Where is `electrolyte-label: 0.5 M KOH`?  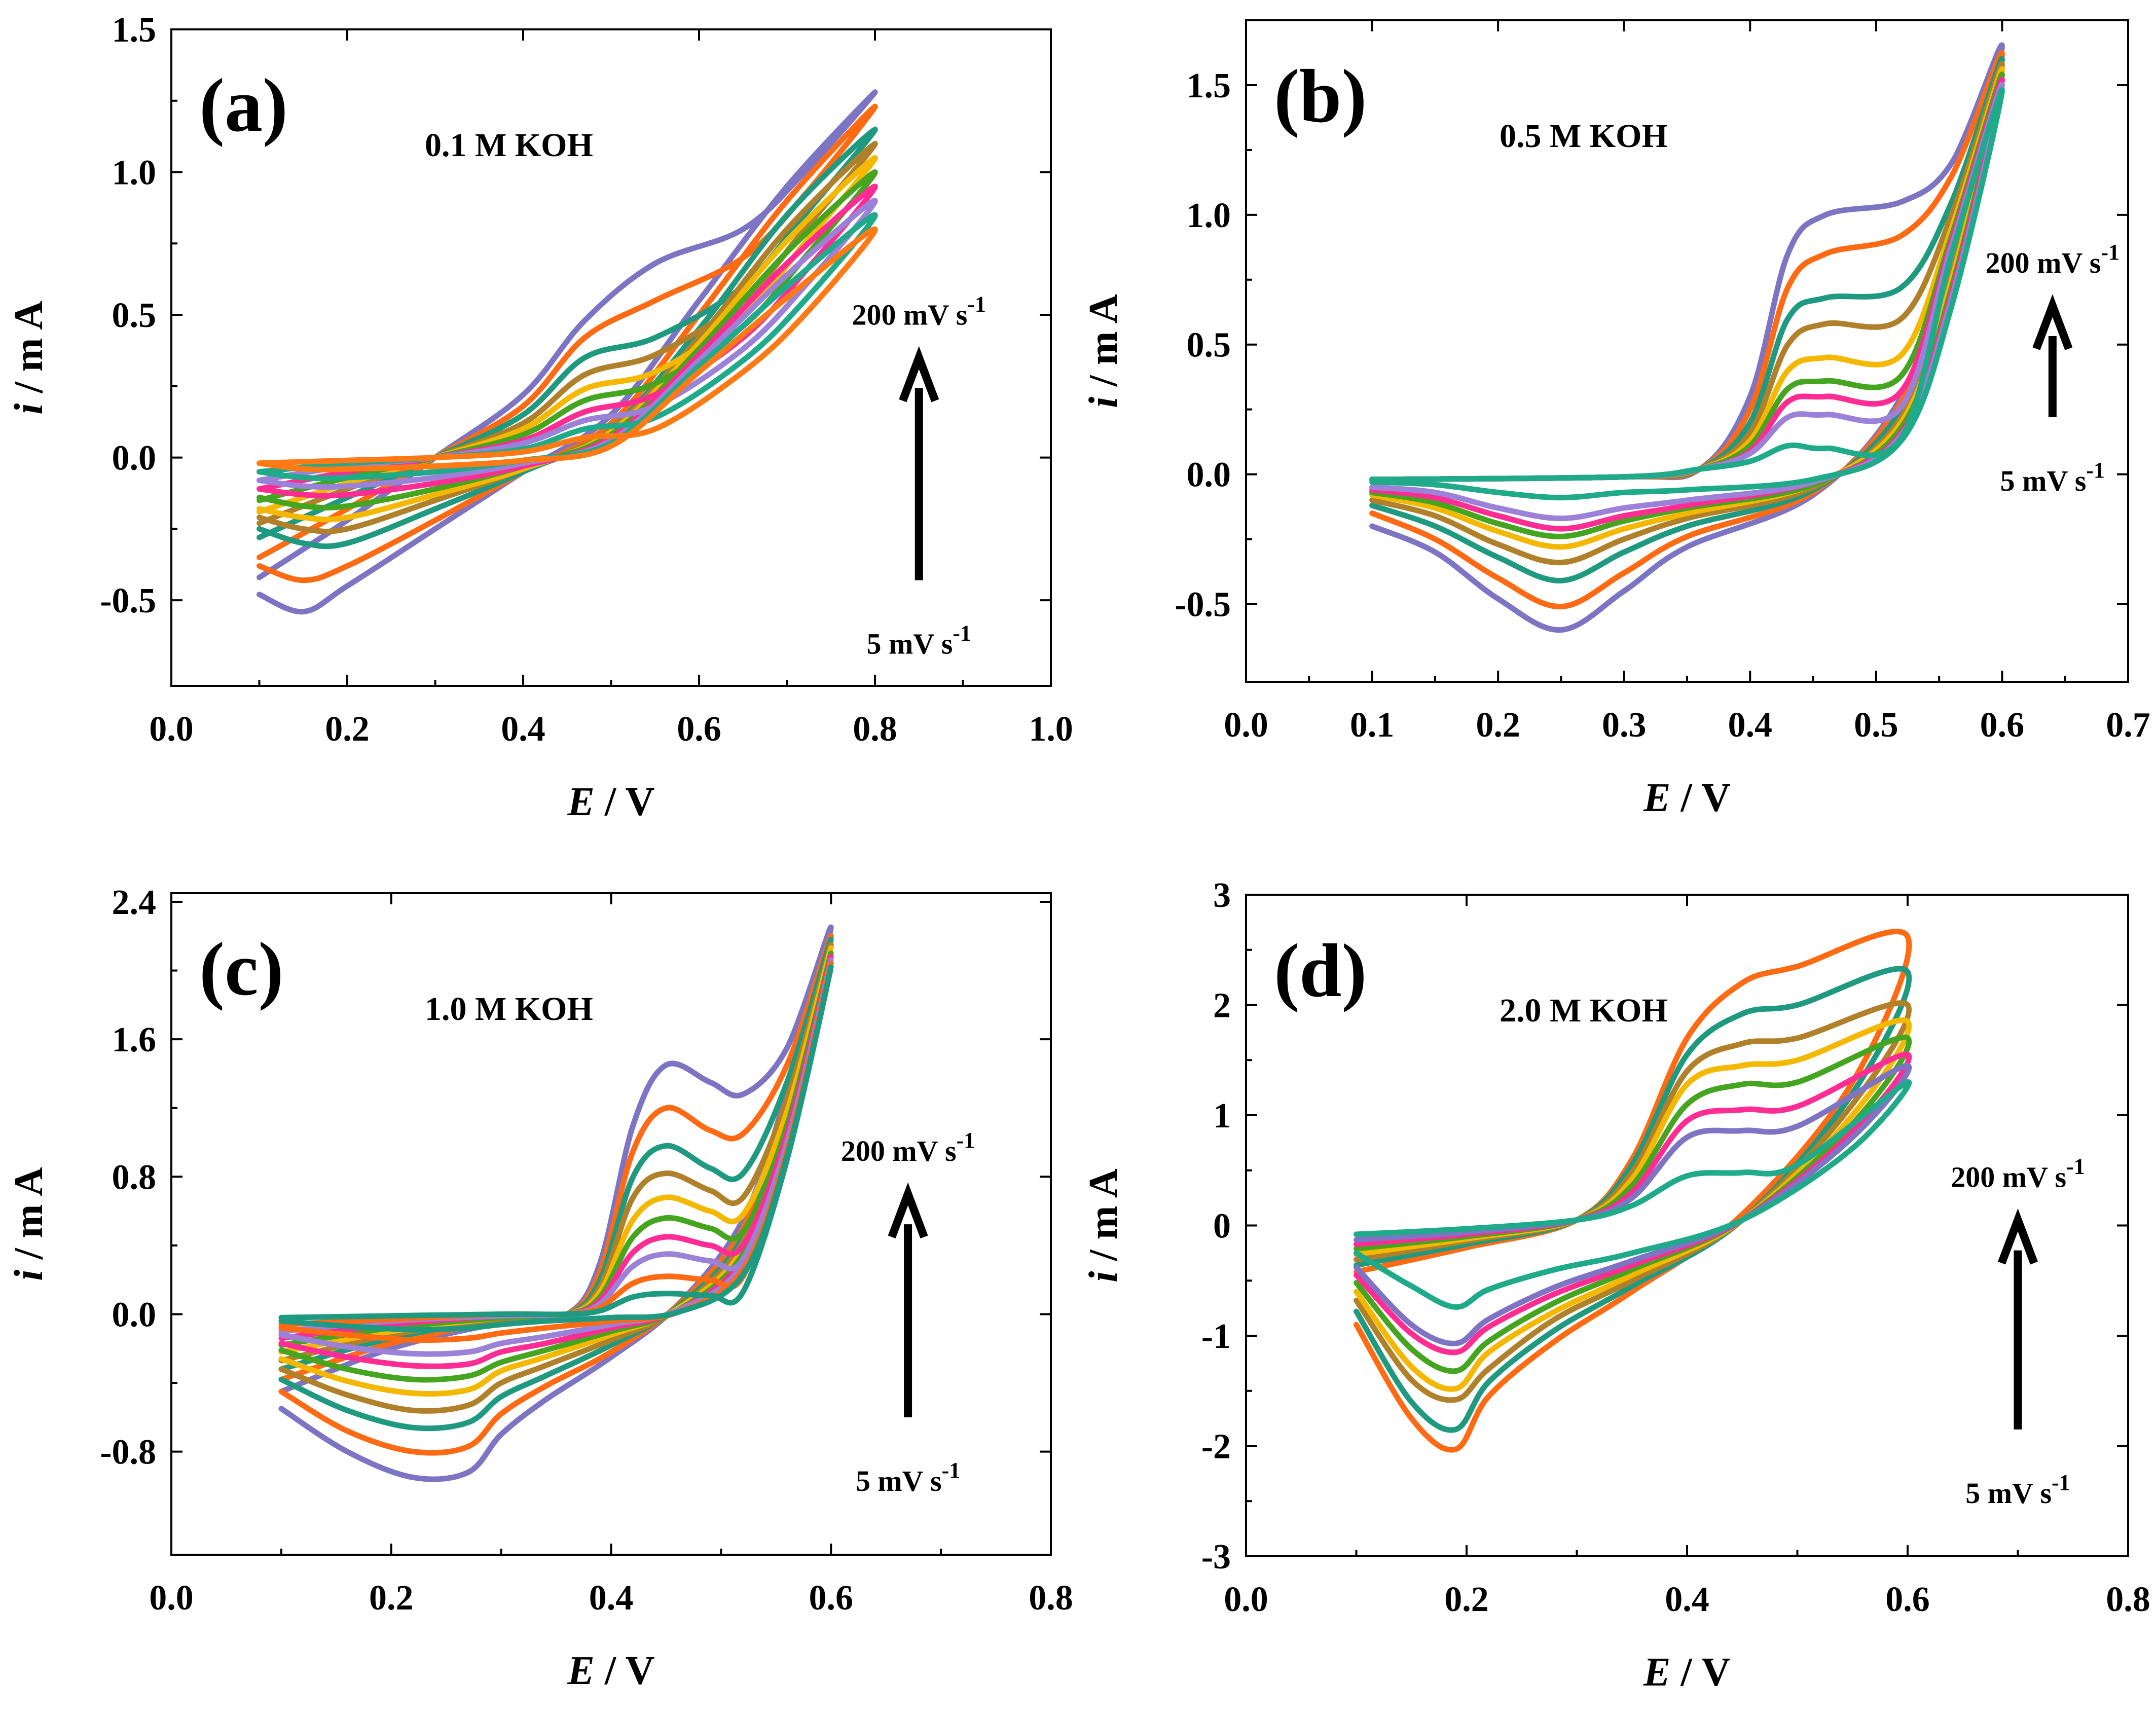
electrolyte-label: 0.5 M KOH is located at coordinates (1584, 136).